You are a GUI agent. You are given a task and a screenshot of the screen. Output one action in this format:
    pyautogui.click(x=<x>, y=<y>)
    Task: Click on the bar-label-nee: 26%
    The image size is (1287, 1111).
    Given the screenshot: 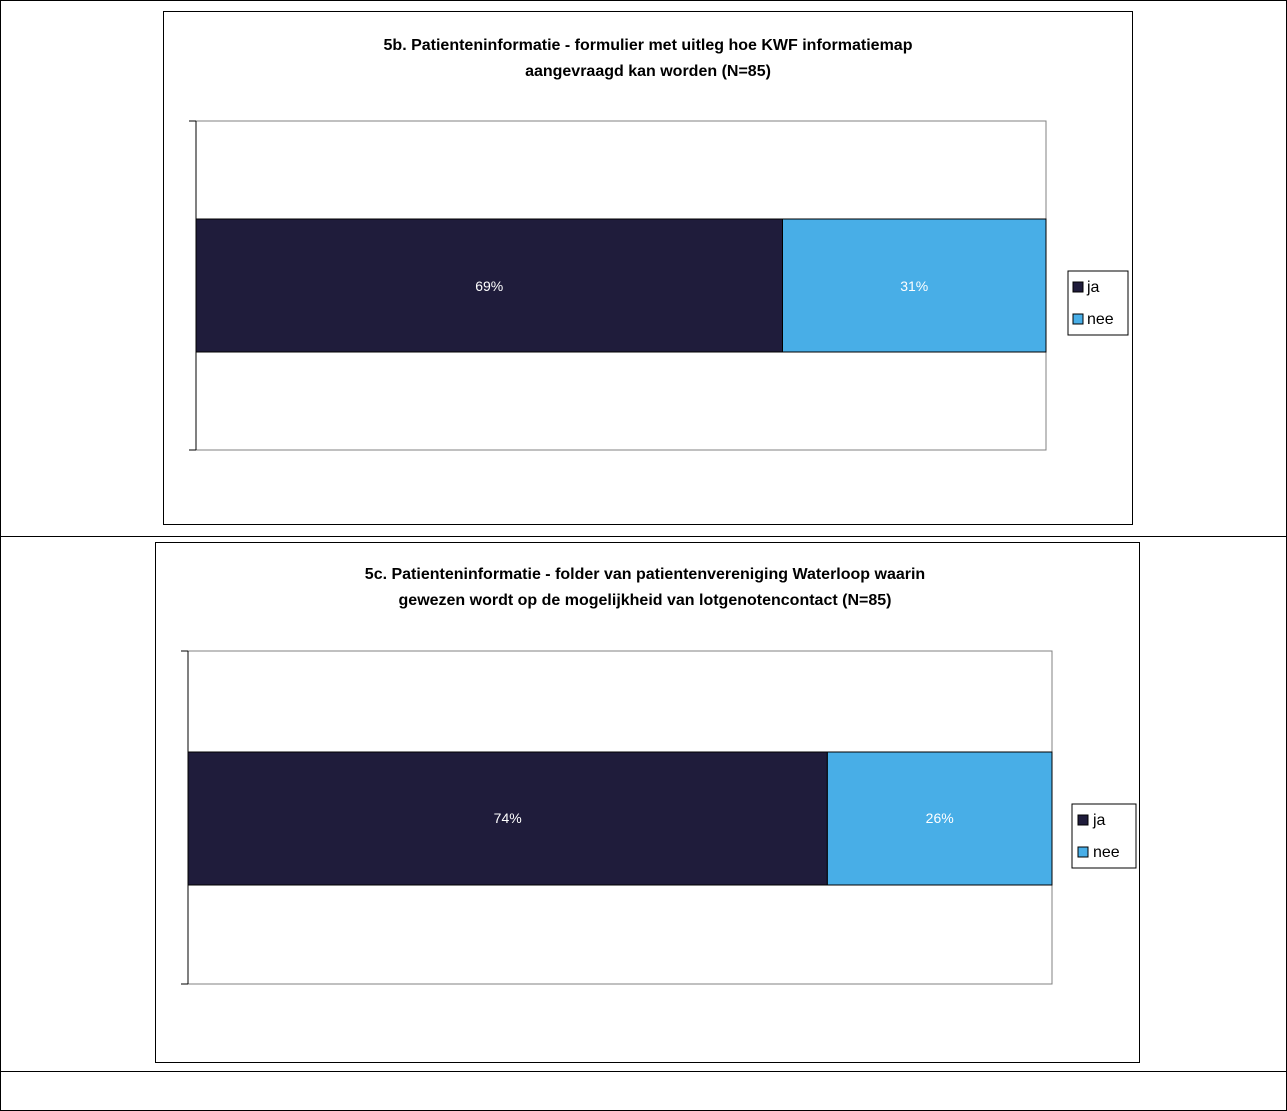 What is the action you would take?
    pyautogui.click(x=940, y=818)
    